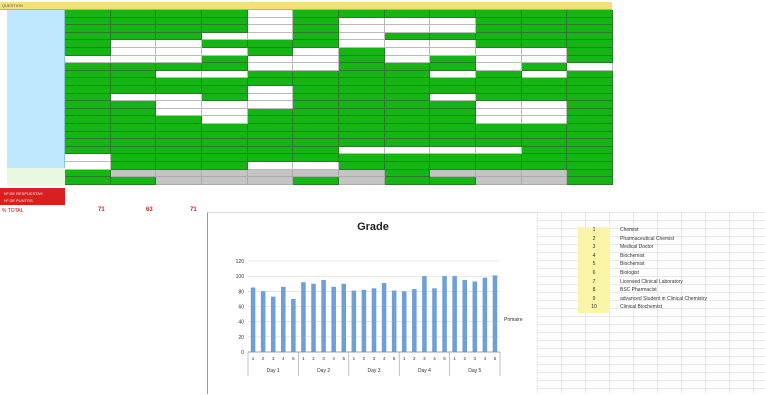 The width and height of the screenshot is (765, 395). What do you see at coordinates (373, 371) in the screenshot?
I see `group-label: Day 3` at bounding box center [373, 371].